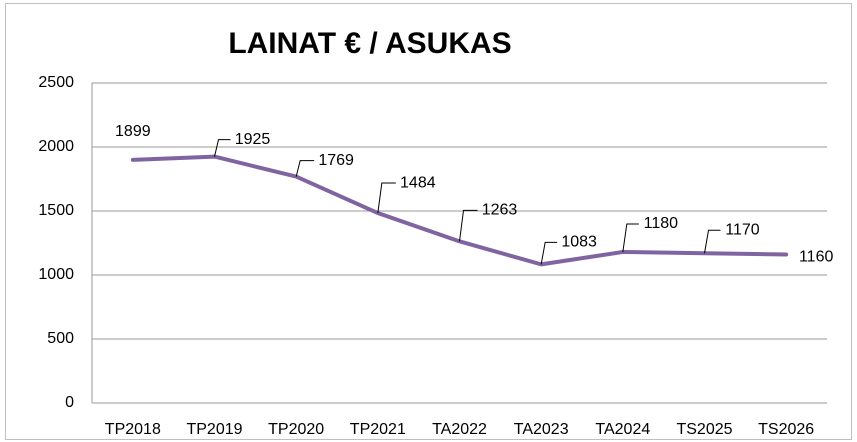 Image resolution: width=857 pixels, height=442 pixels. I want to click on y-tick-label: 1500, so click(56, 210).